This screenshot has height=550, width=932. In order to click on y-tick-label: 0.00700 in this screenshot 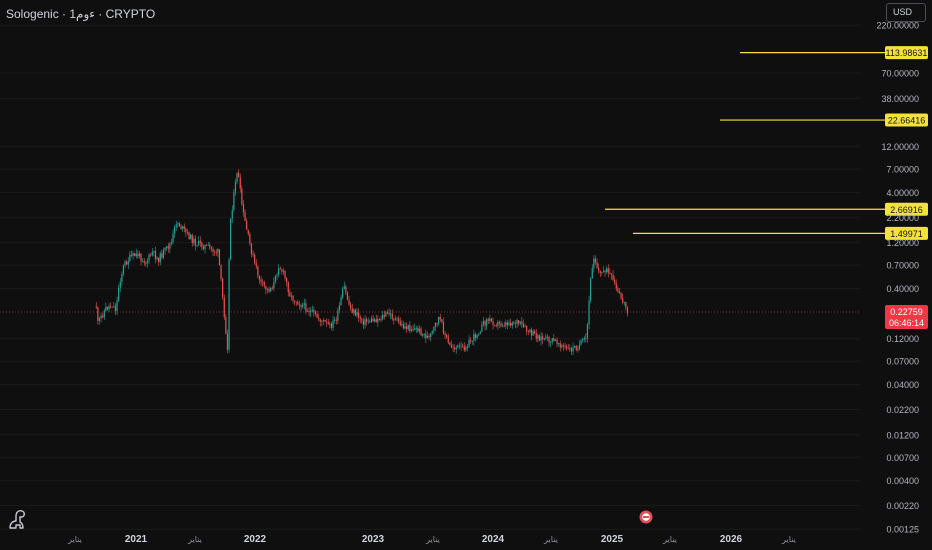, I will do `click(902, 458)`.